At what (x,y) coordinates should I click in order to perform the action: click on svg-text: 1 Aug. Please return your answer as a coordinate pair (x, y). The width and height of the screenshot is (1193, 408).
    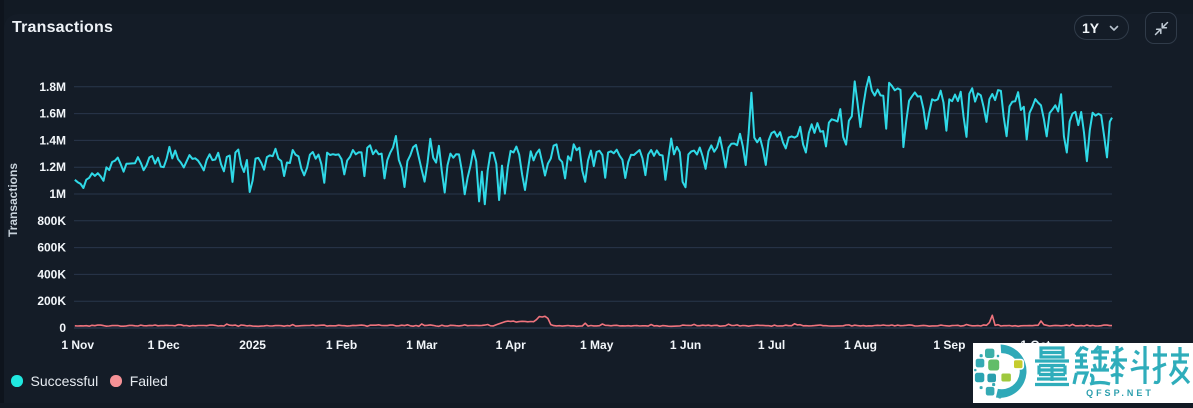
    Looking at the image, I should click on (860, 345).